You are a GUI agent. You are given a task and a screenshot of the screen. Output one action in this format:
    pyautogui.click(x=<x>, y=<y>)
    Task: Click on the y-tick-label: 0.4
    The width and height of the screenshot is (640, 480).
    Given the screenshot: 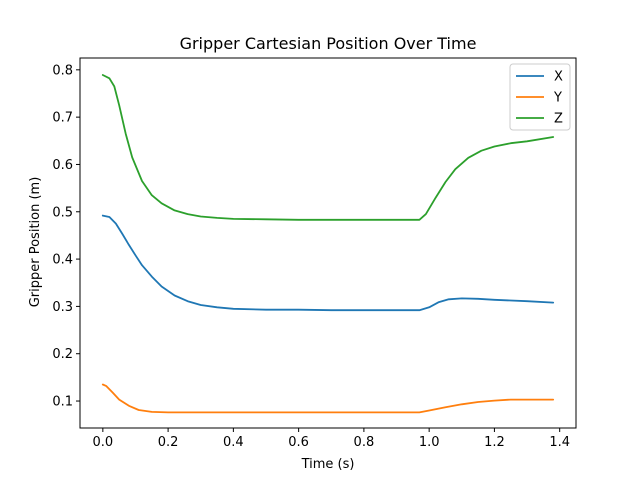 What is the action you would take?
    pyautogui.click(x=62, y=260)
    